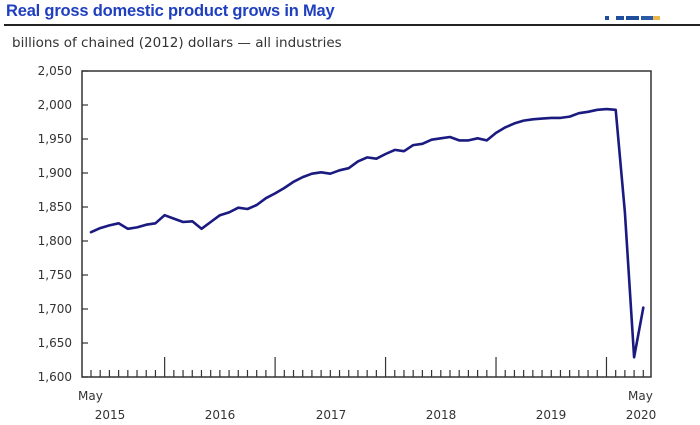 Image resolution: width=700 pixels, height=425 pixels. Describe the element at coordinates (641, 415) in the screenshot. I see `x-year-label: 2020` at that location.